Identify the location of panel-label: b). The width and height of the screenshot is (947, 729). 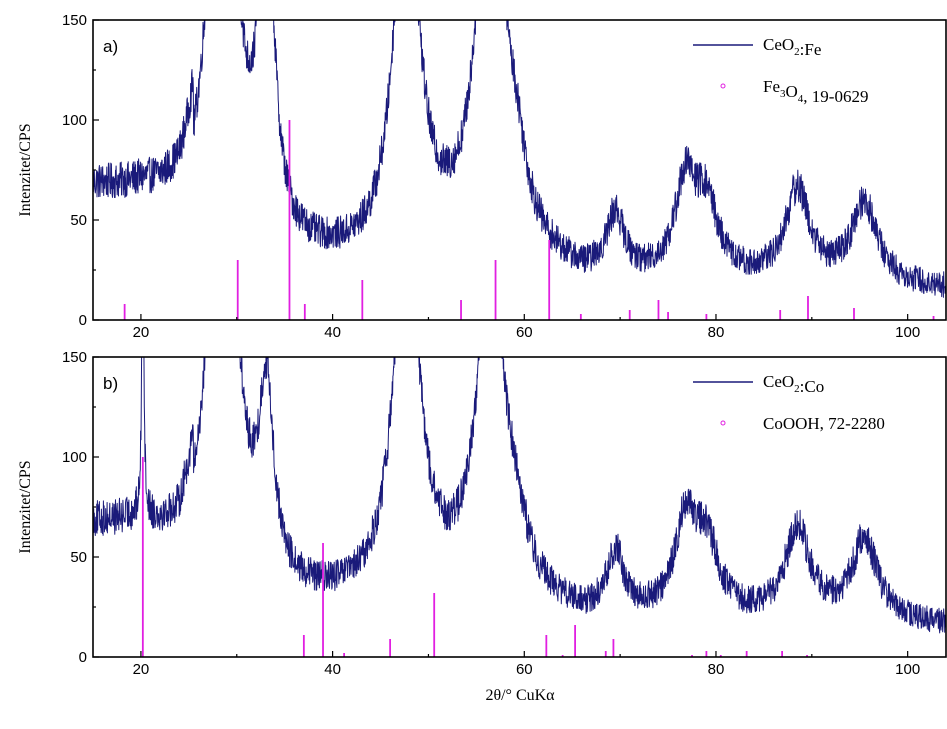
(110, 383).